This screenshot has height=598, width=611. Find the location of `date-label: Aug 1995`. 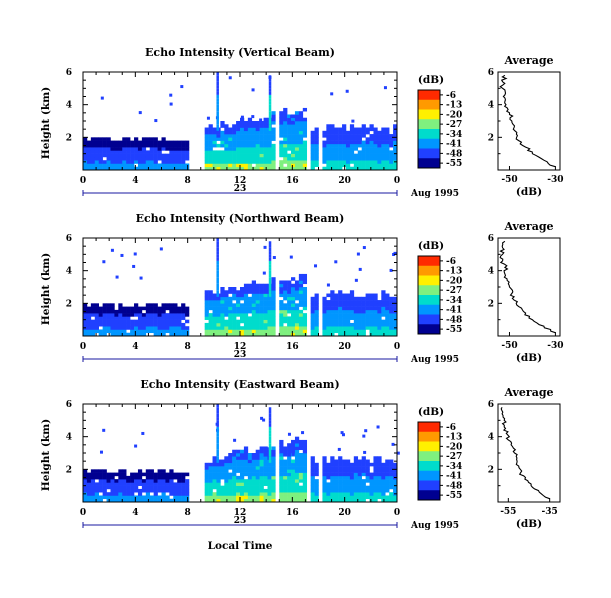

date-label: Aug 1995 is located at coordinates (434, 526).